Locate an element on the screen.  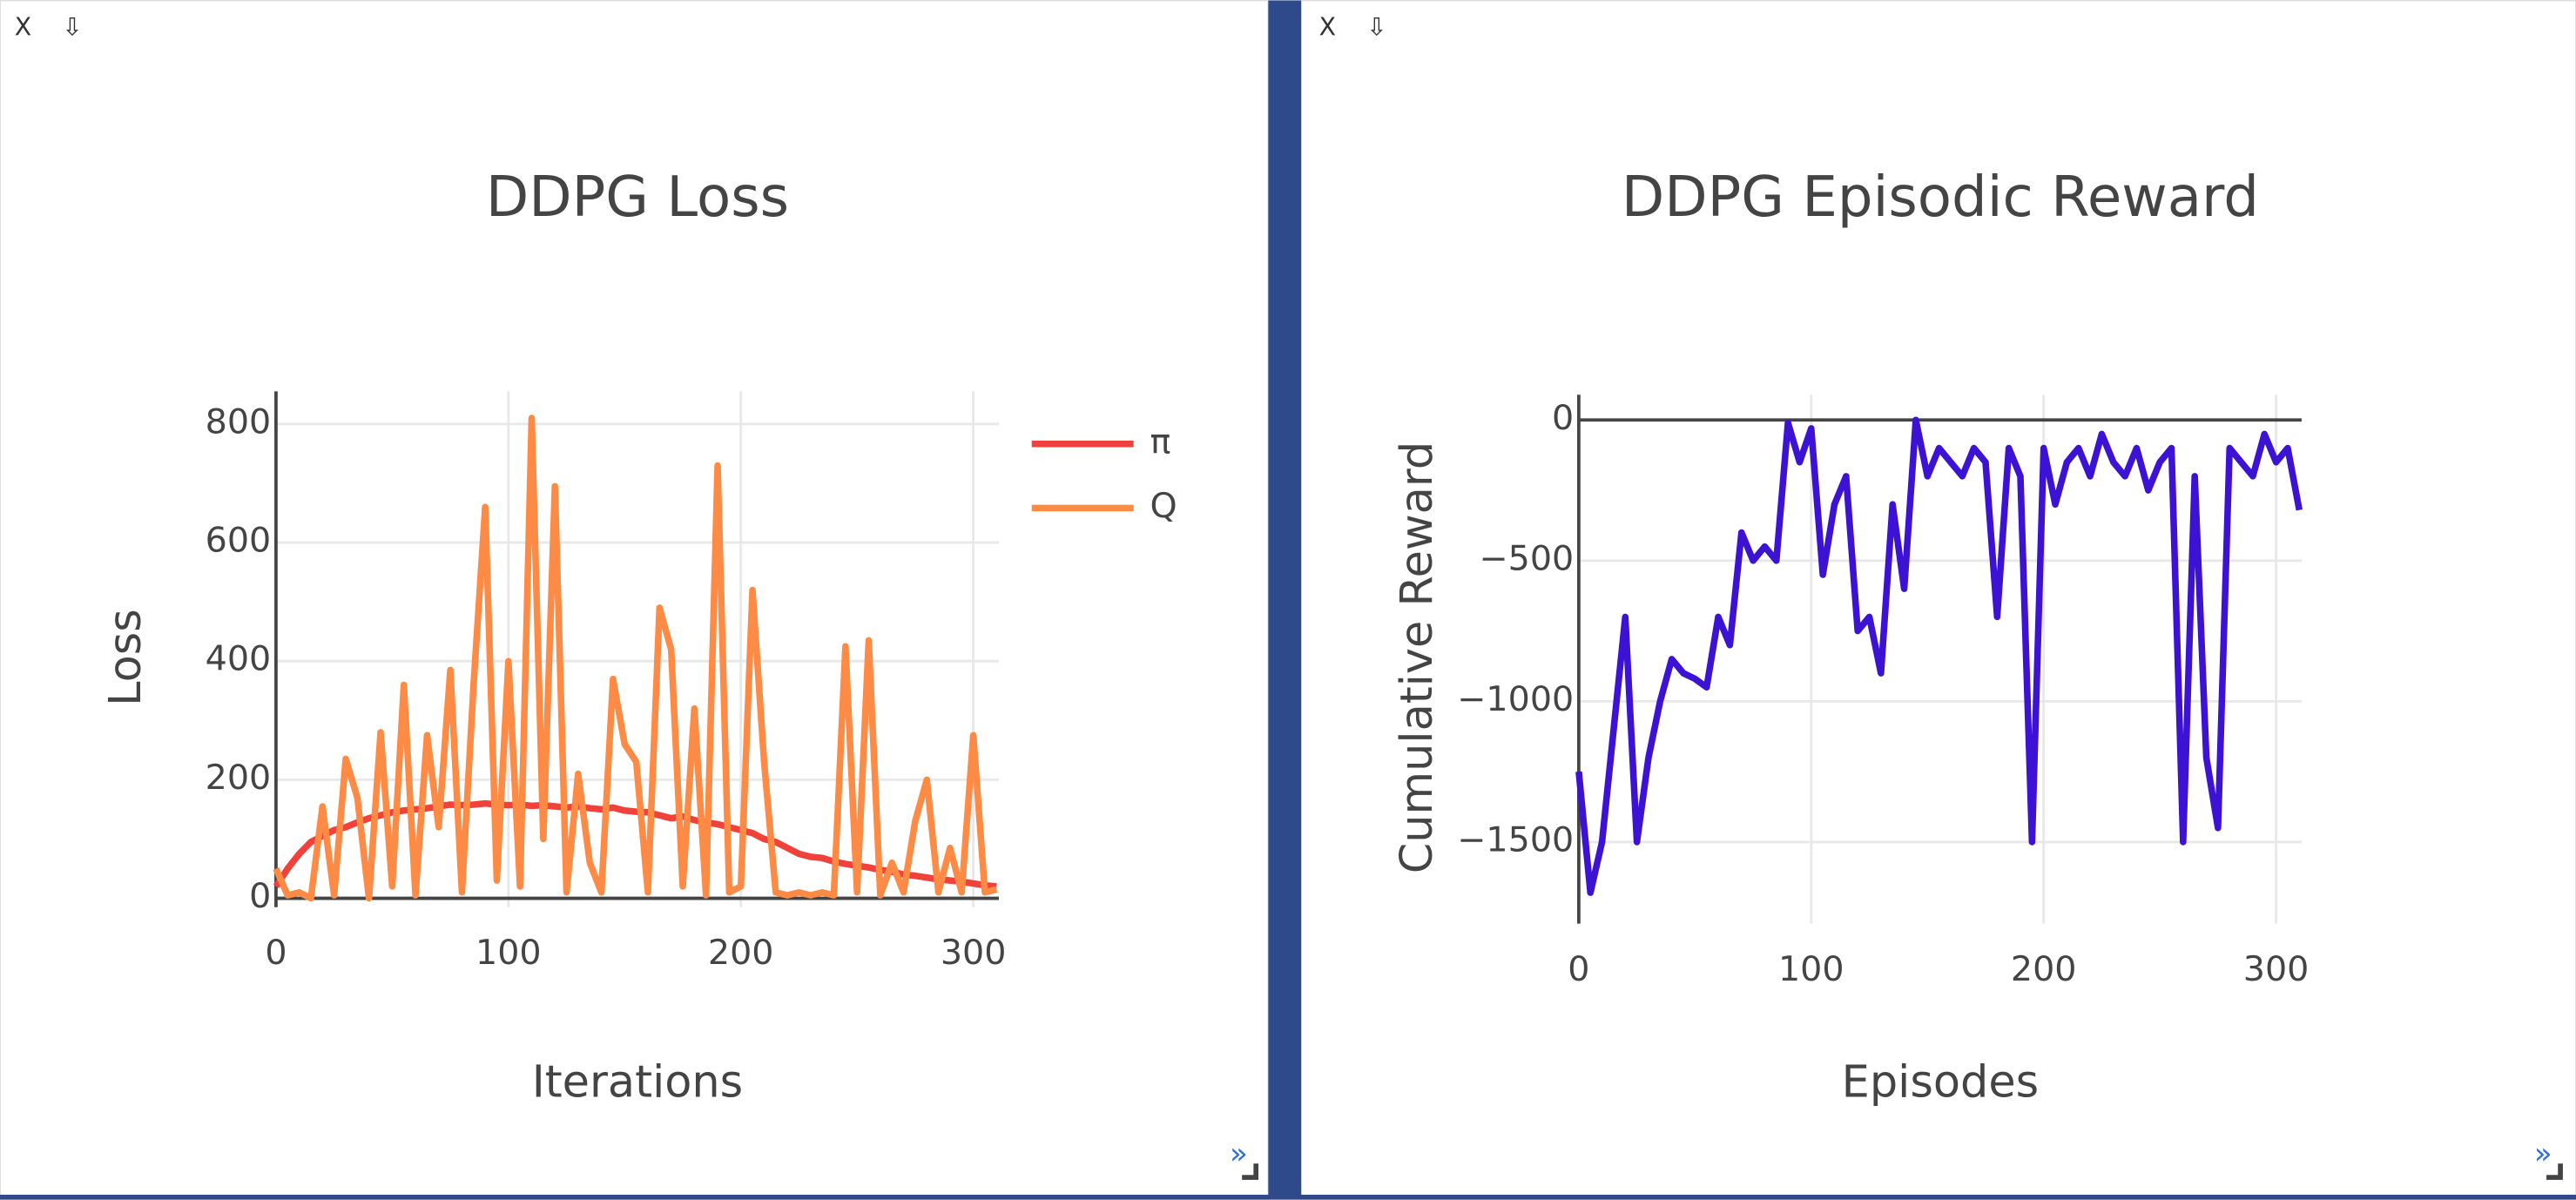
y-tick-label: −1500 is located at coordinates (1516, 839).